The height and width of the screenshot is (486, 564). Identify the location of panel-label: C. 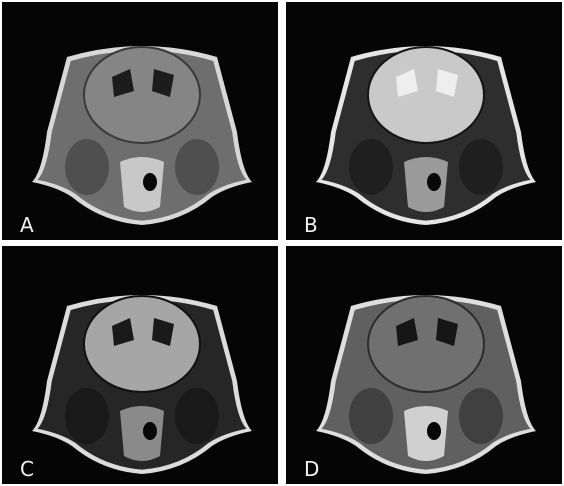
(27, 469).